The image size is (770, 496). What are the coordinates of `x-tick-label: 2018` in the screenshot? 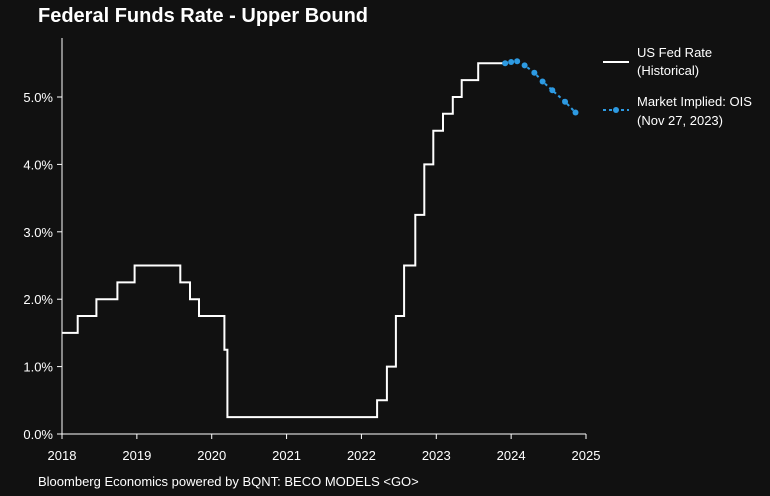 It's located at (62, 455).